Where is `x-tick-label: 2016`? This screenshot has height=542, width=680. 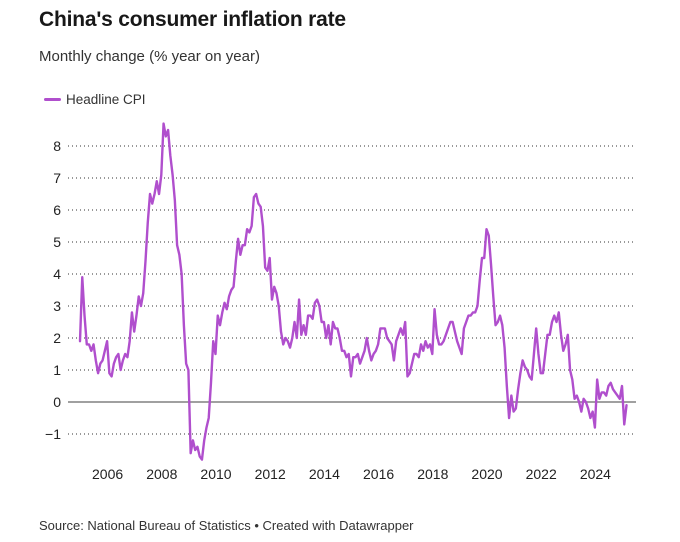
x-tick-label: 2016 is located at coordinates (378, 474).